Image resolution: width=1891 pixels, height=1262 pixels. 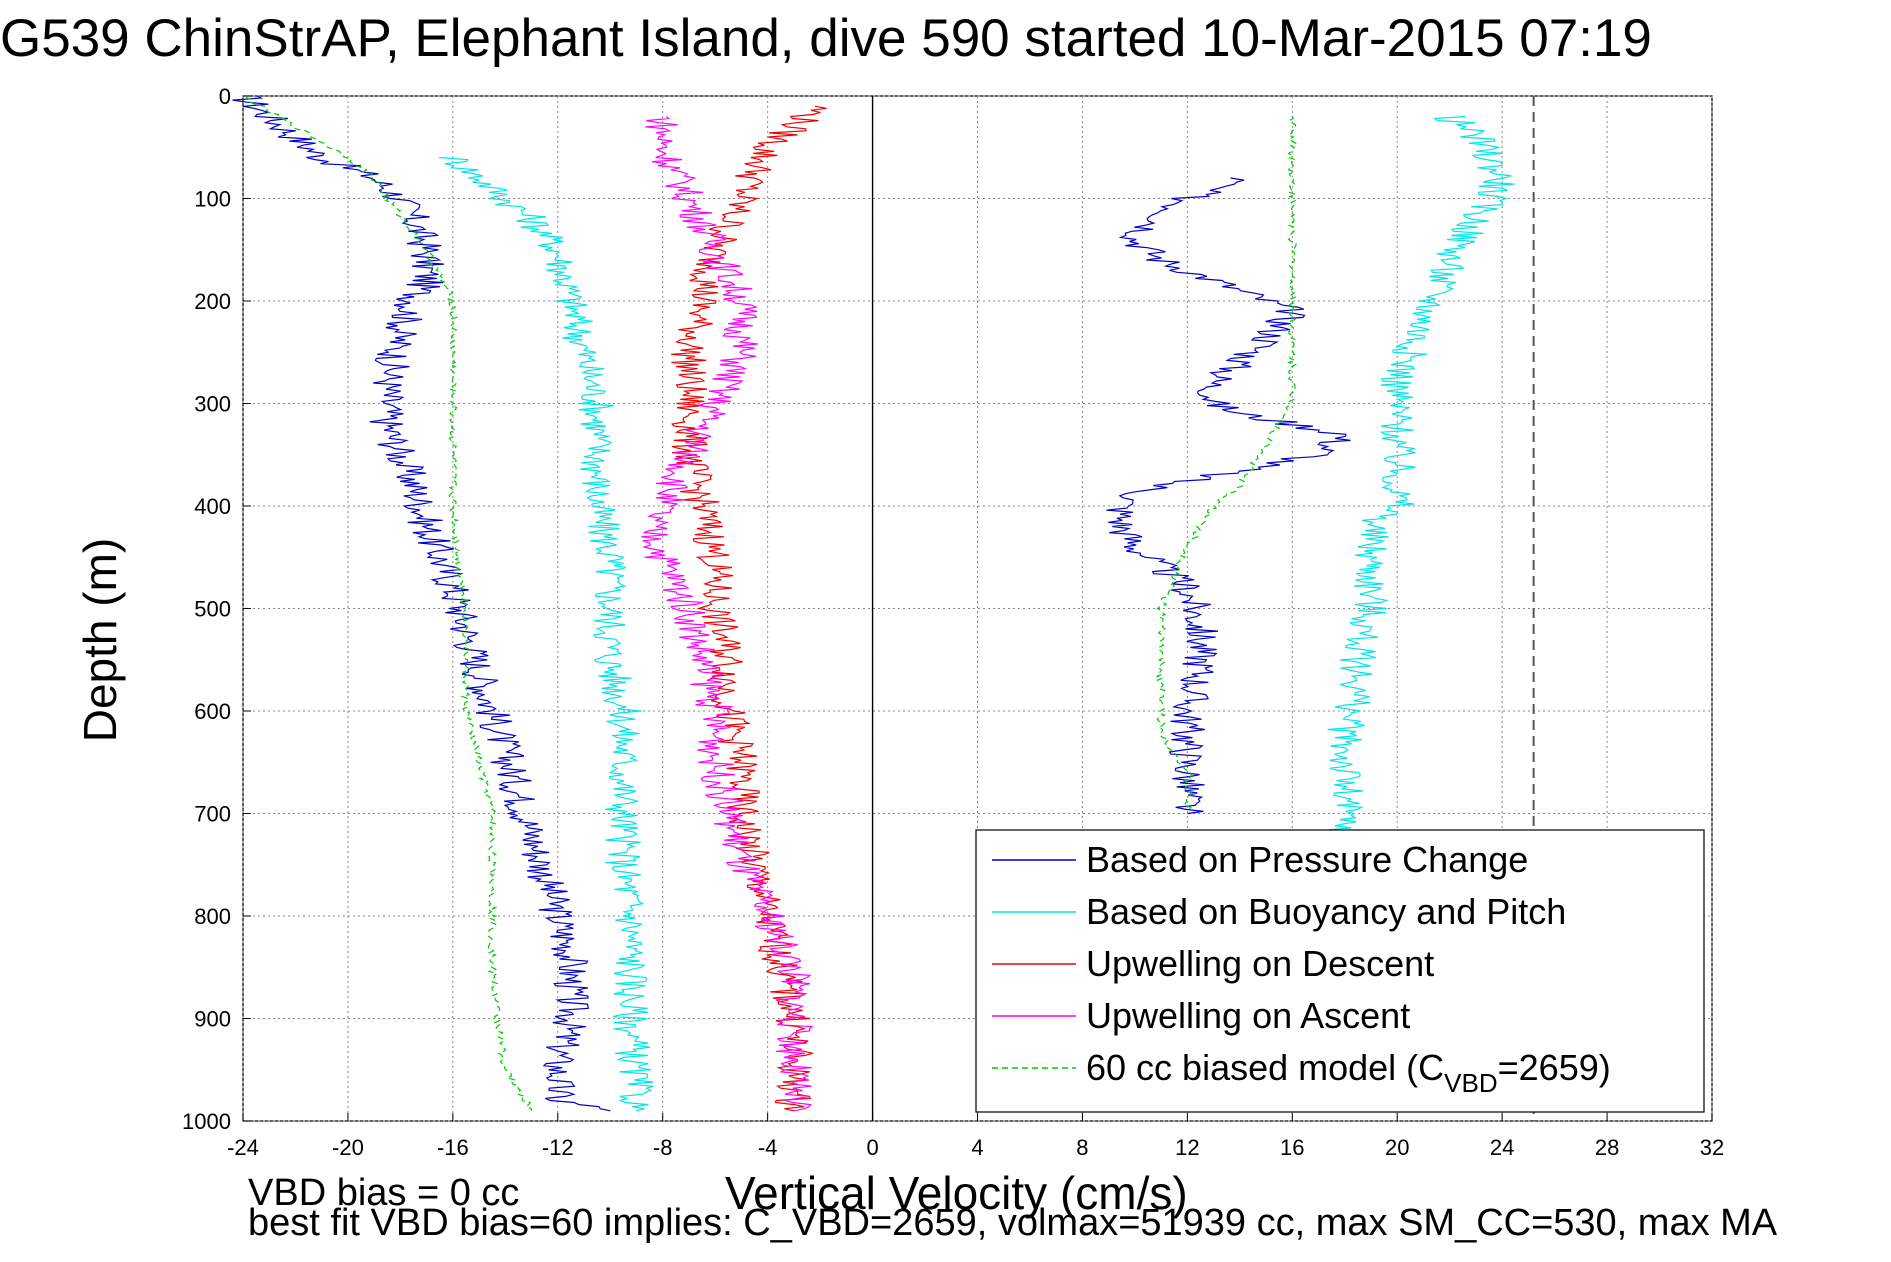 What do you see at coordinates (1248, 1015) in the screenshot?
I see `legend-label: Upwelling on Ascent` at bounding box center [1248, 1015].